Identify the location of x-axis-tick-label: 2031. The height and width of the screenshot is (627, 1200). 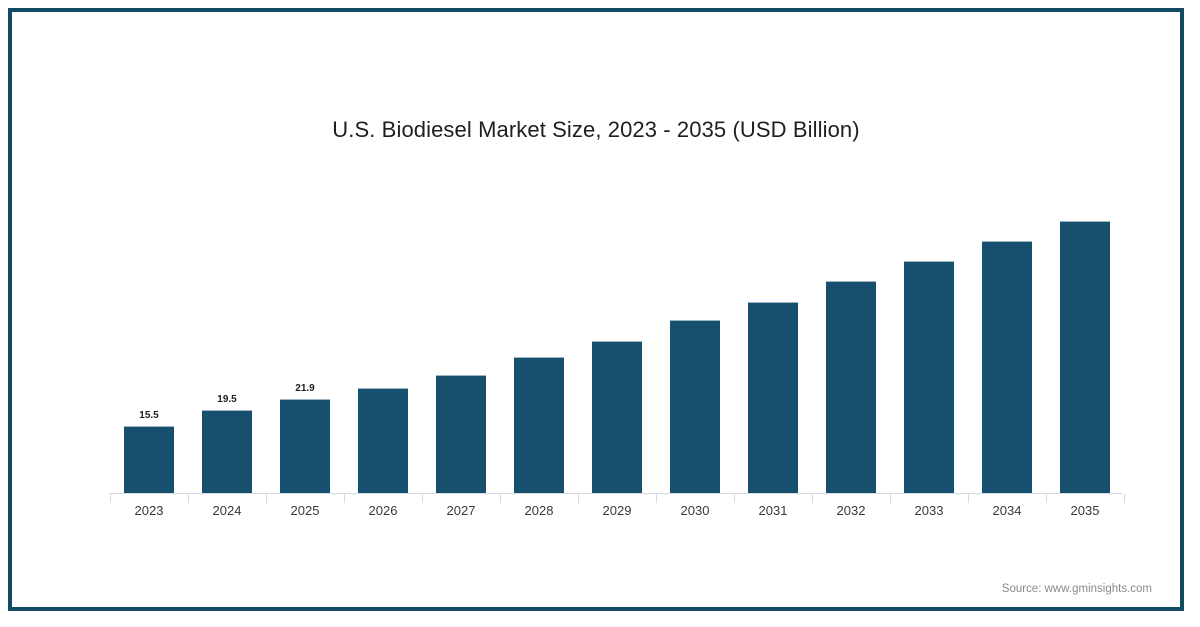
(773, 510).